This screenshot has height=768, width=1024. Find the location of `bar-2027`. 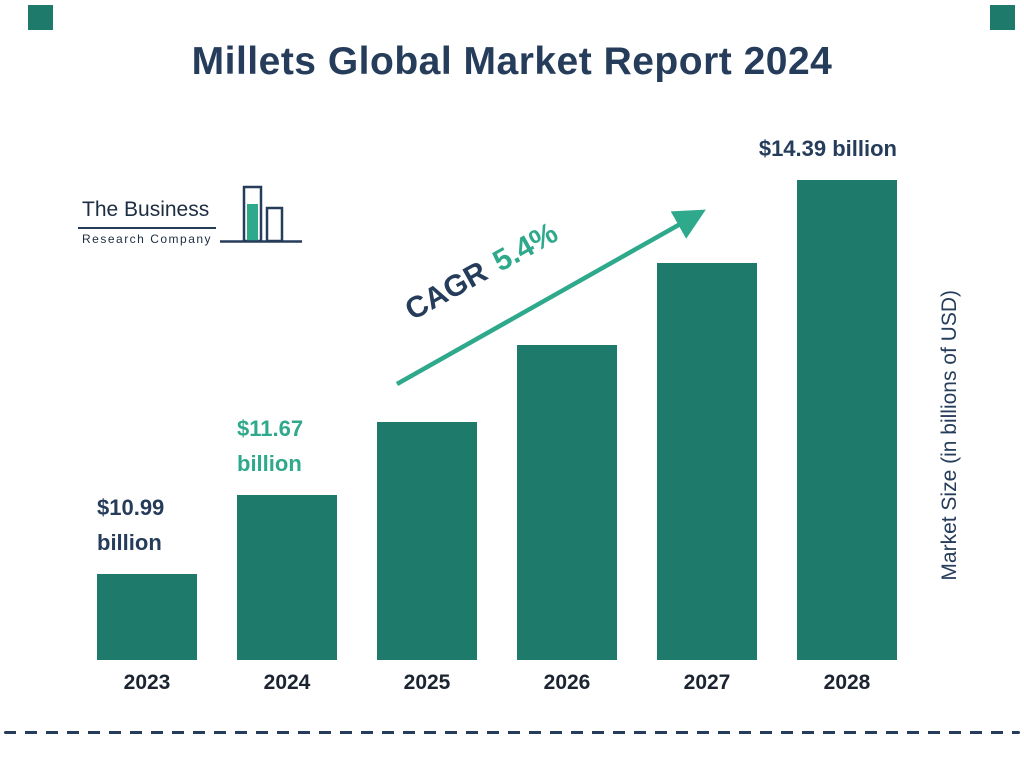

bar-2027 is located at coordinates (707, 461).